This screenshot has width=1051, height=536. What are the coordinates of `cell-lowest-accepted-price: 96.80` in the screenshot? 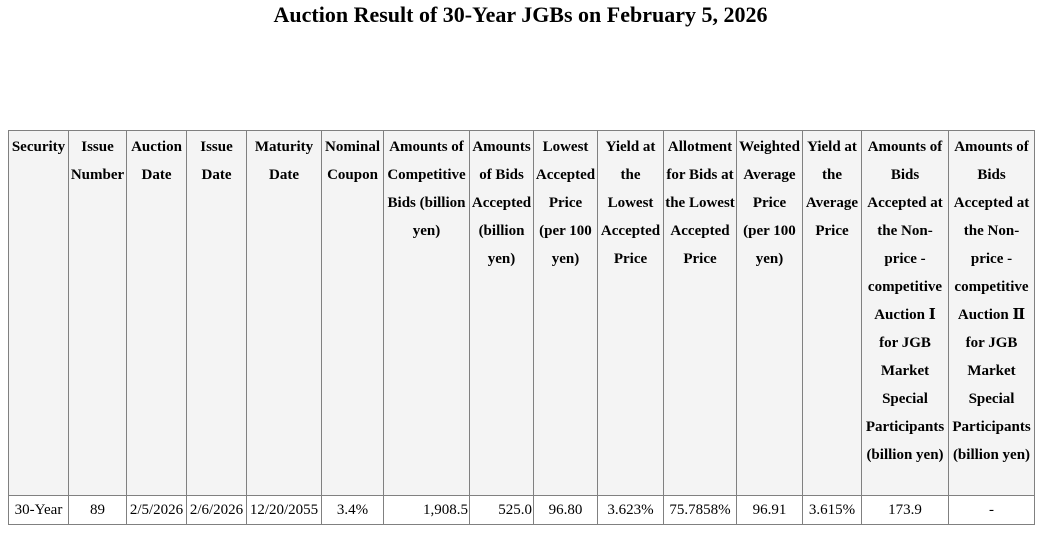 It's located at (565, 510).